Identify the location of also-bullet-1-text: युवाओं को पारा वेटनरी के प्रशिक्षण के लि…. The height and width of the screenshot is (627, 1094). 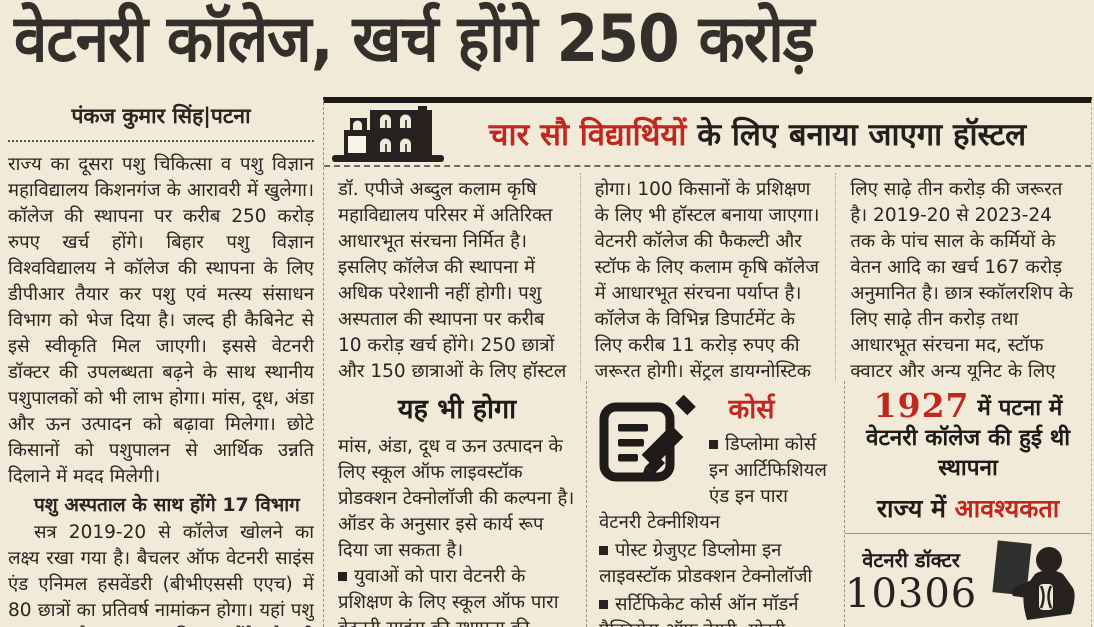
(448, 596).